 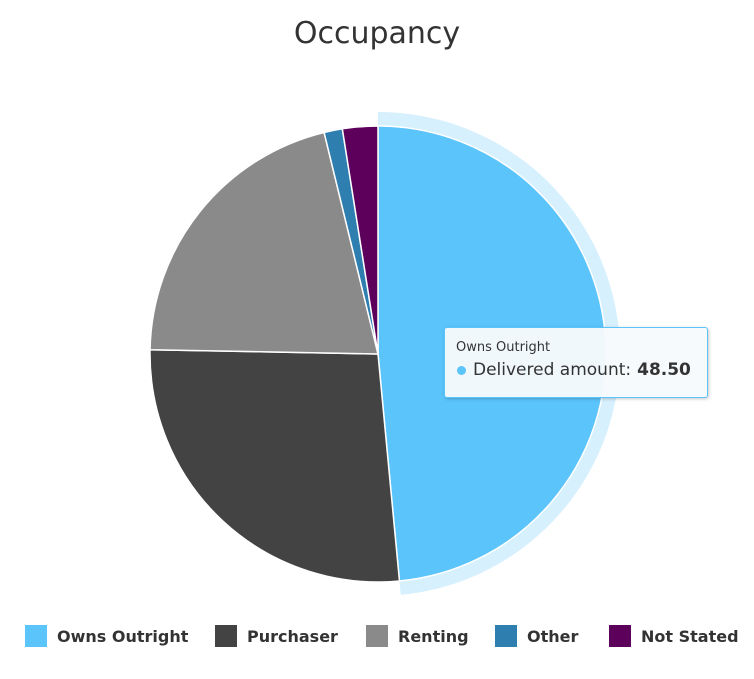 I want to click on legend-label: Not Stated, so click(x=690, y=636).